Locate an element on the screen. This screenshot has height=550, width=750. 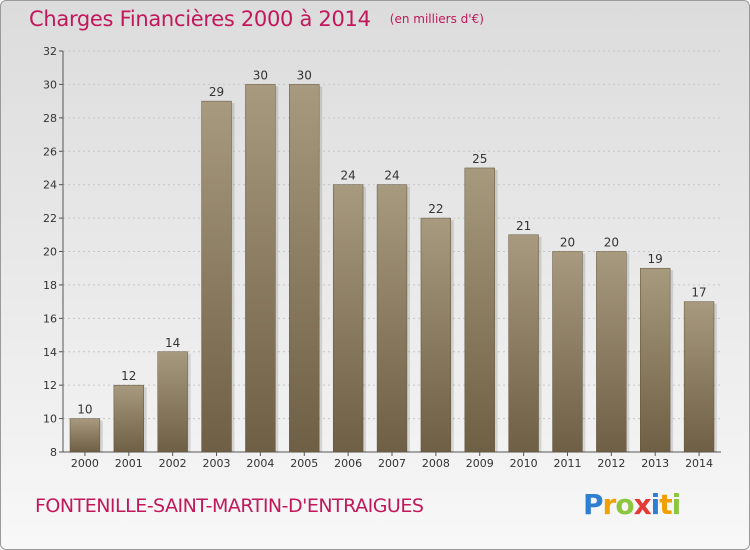
y-tick-label: 16 is located at coordinates (50, 318).